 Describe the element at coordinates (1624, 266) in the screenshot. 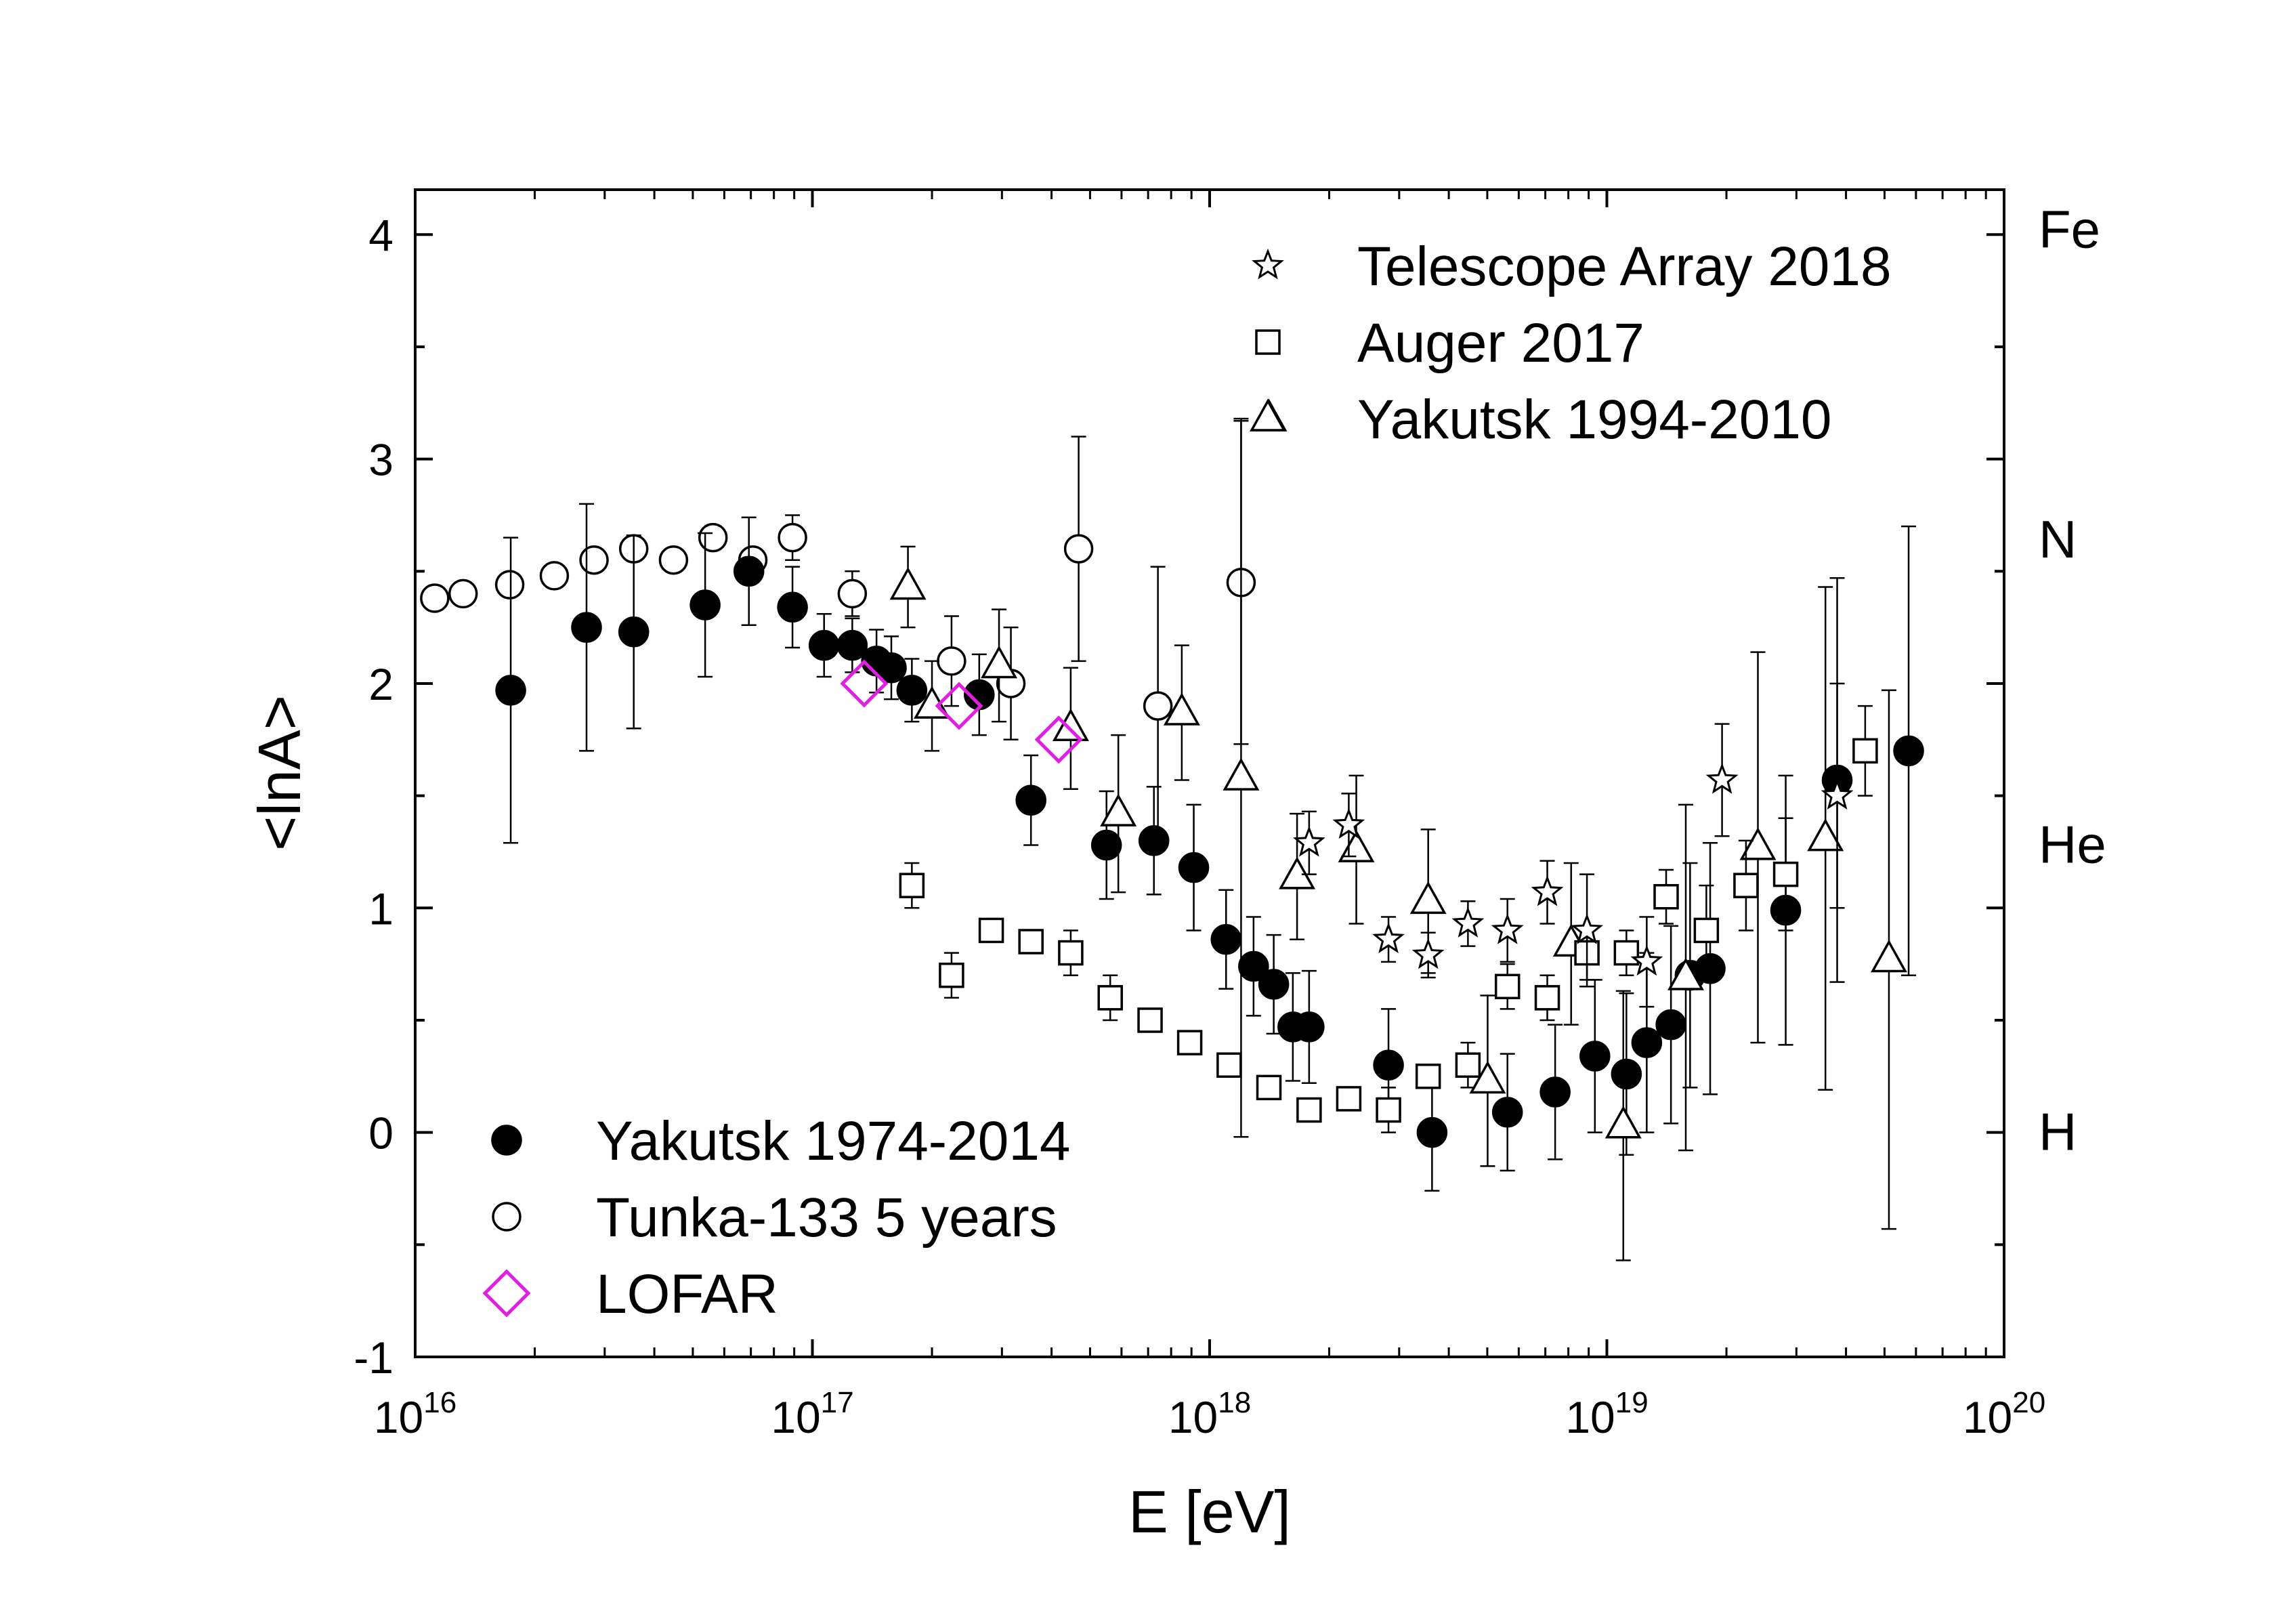

I see `legend-entry: Telescope Array 2018` at that location.